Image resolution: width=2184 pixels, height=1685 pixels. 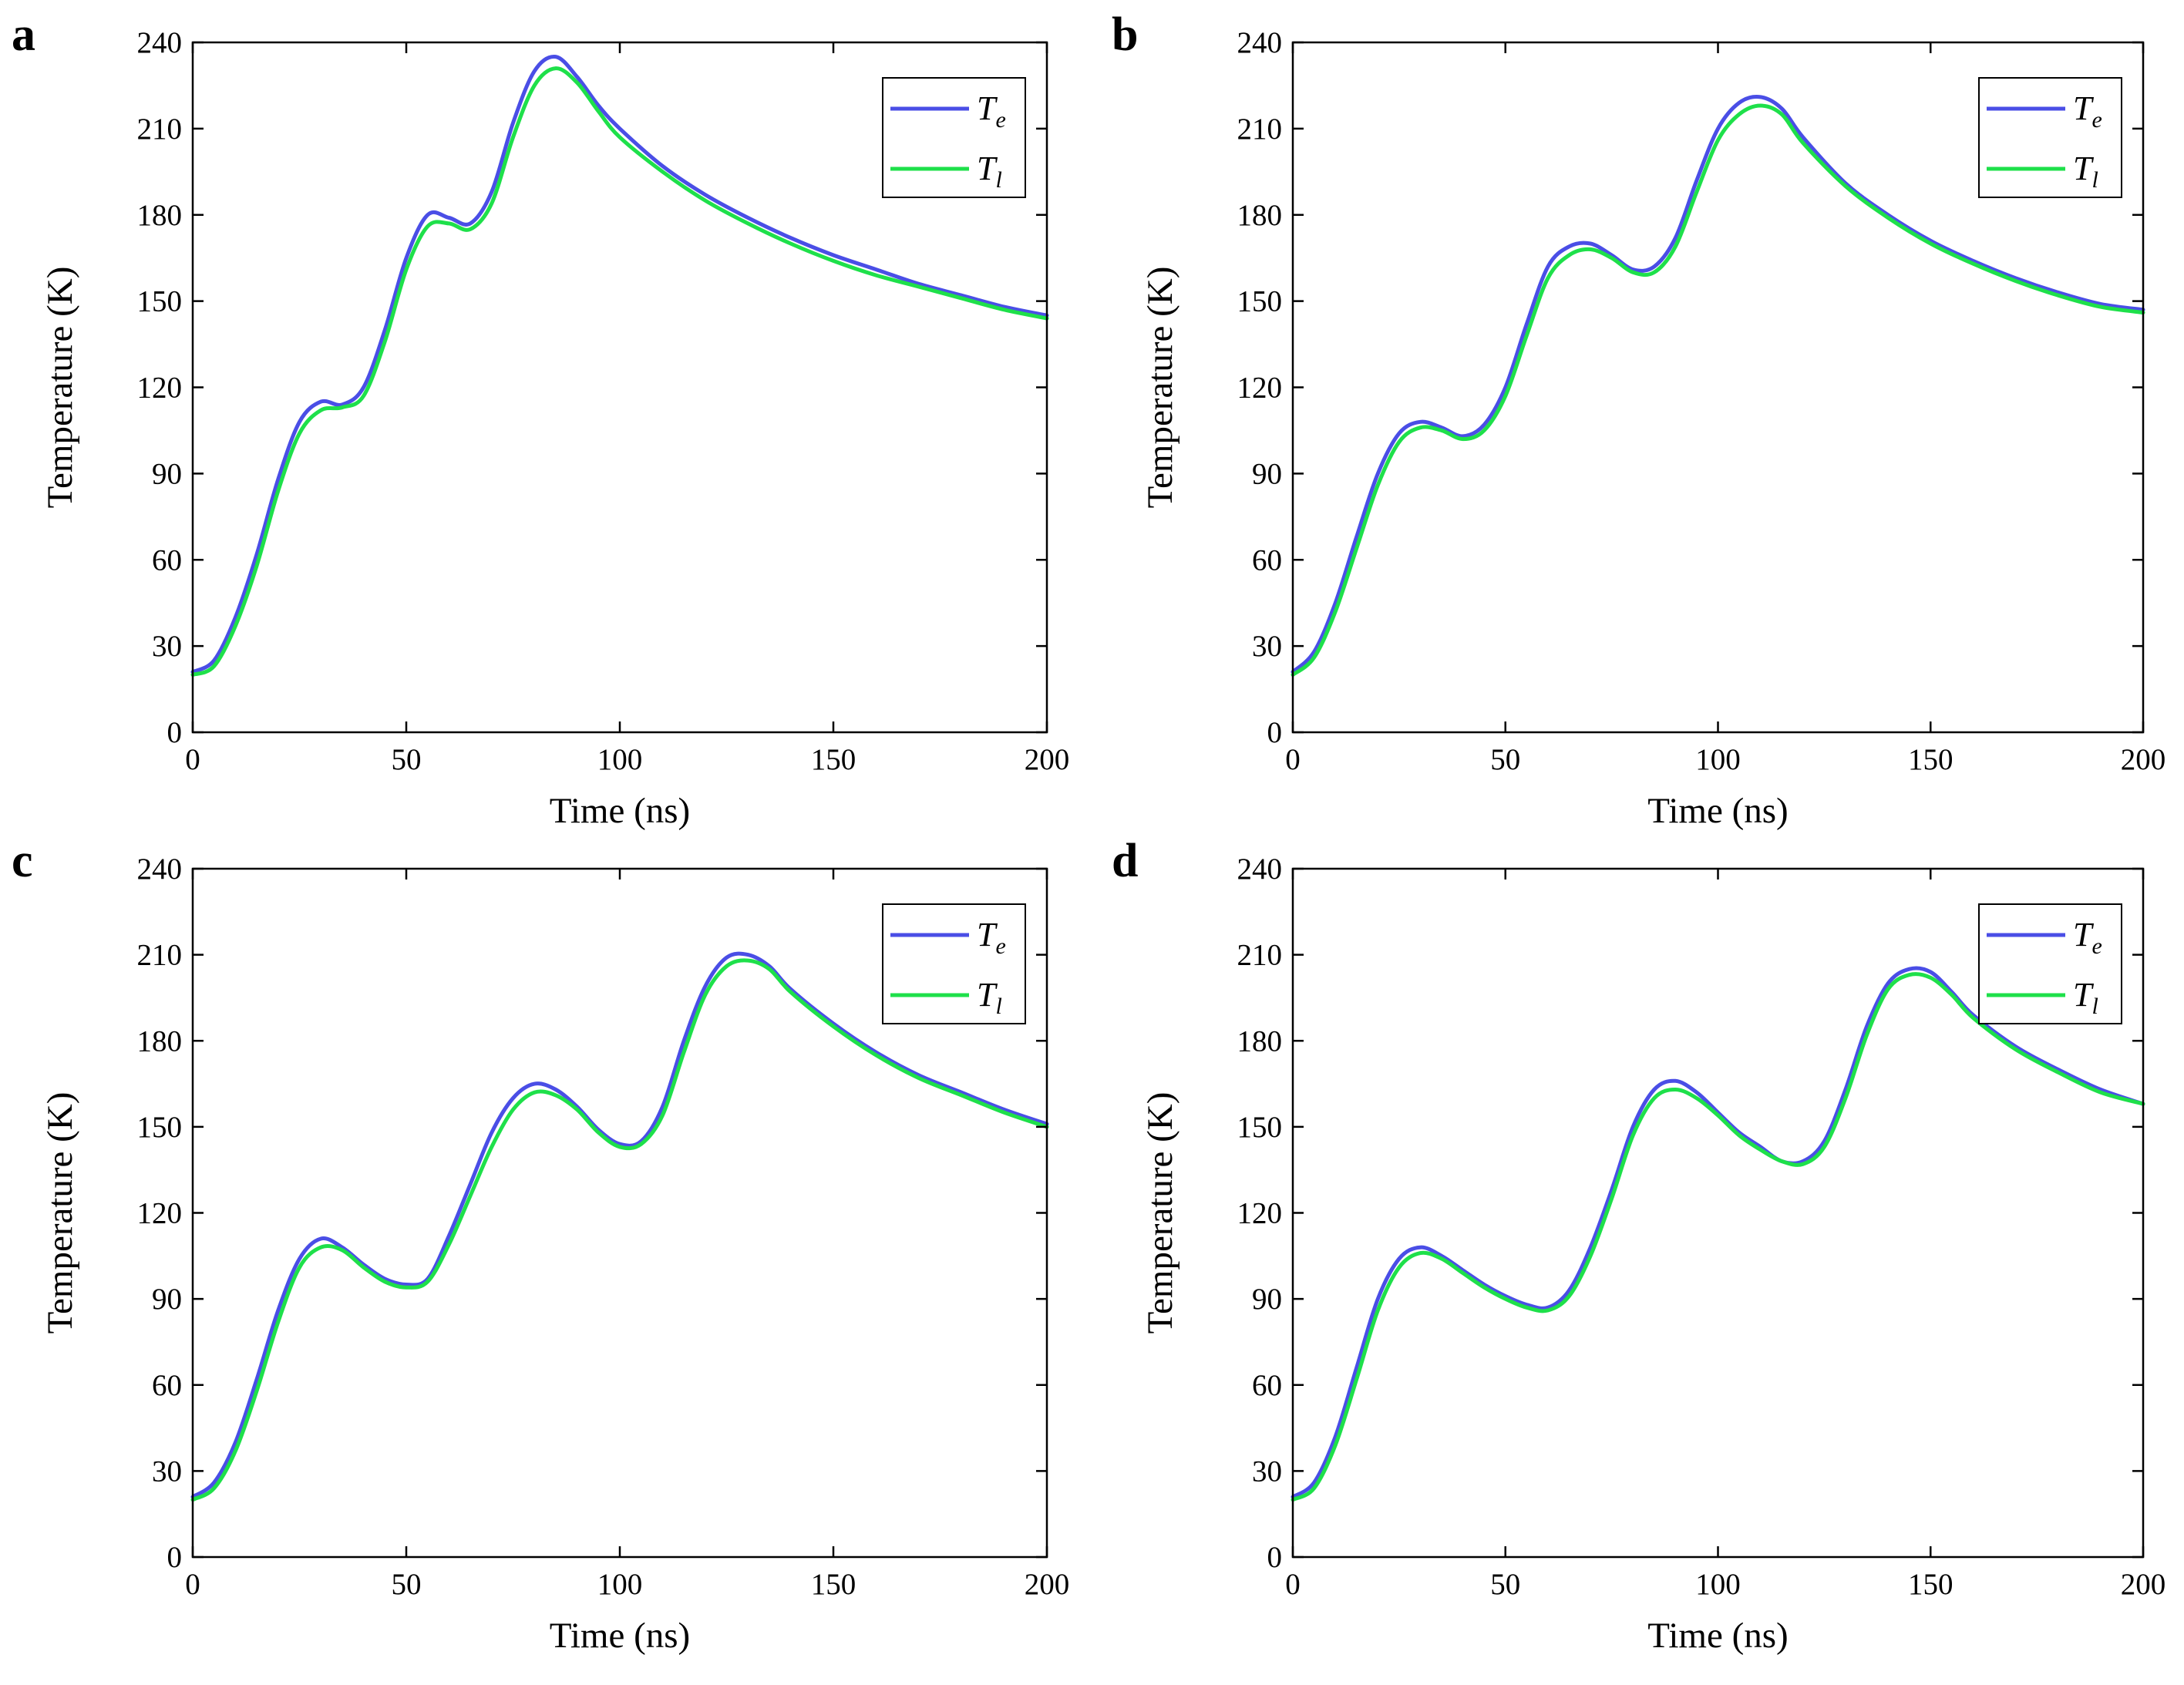 I want to click on panel-a-letter: a, so click(x=23, y=35).